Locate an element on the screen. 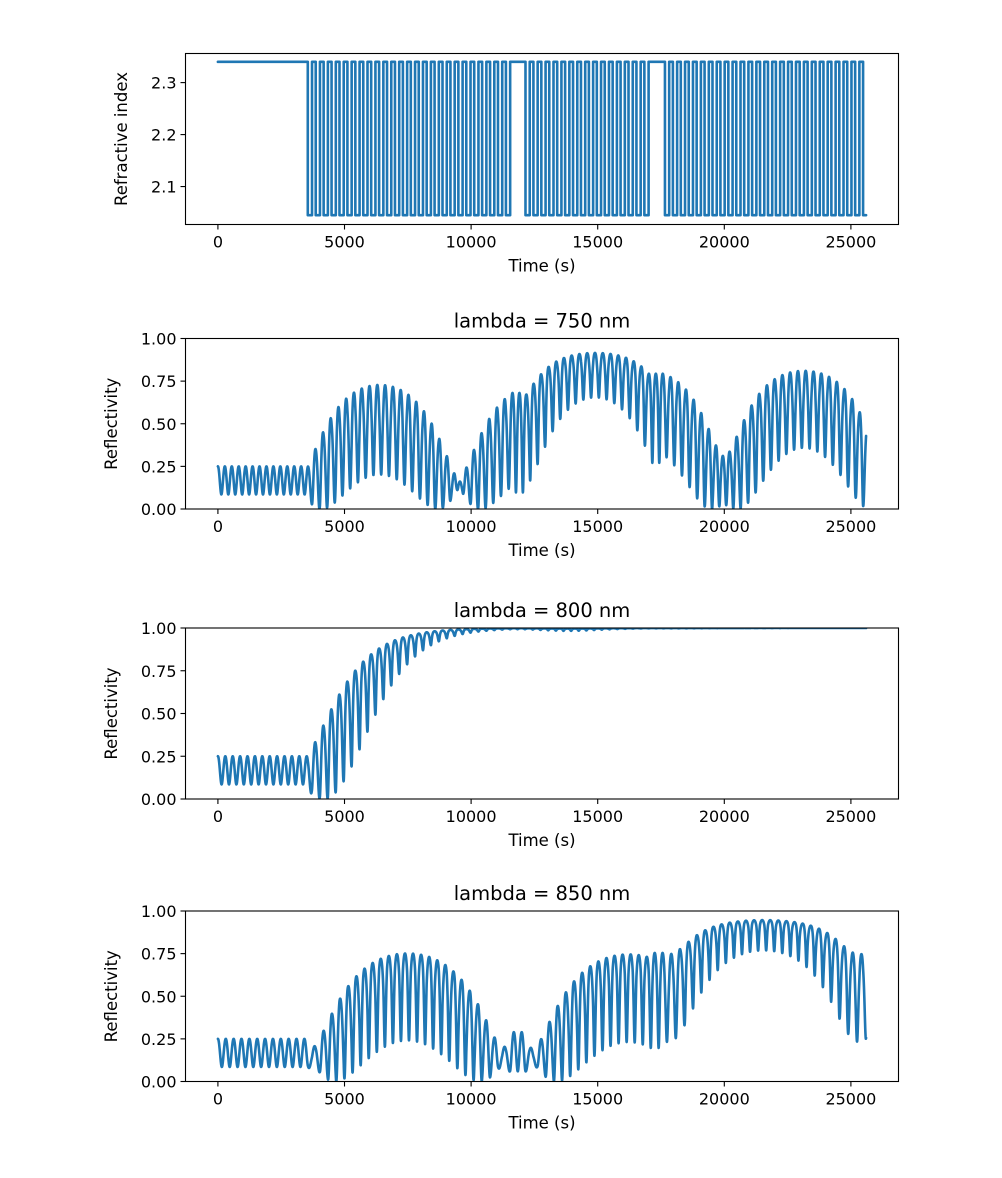 The image size is (1002, 1178). subplot-title: lambda = 800 nm is located at coordinates (542, 610).